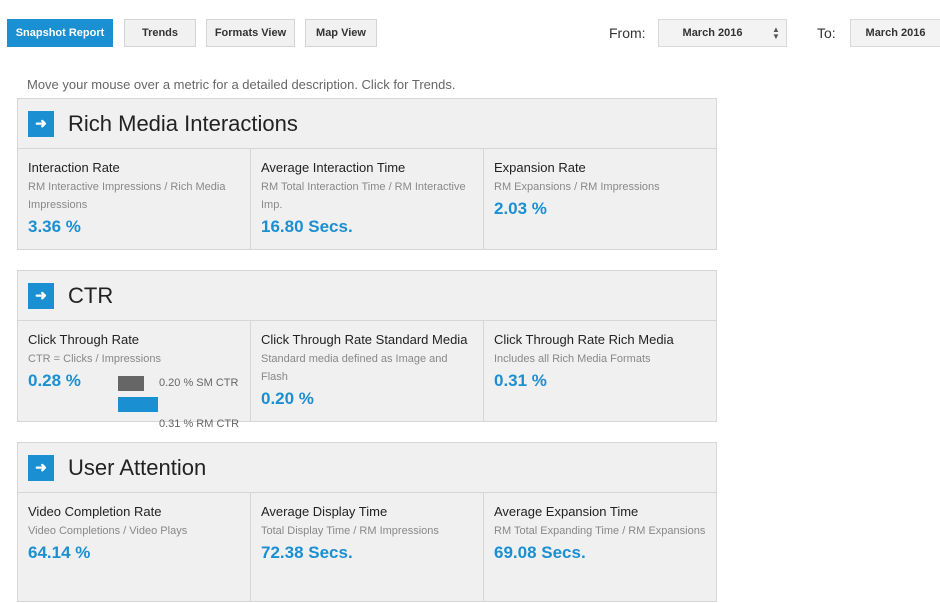  What do you see at coordinates (199, 383) in the screenshot?
I see `sm-ctr-label: 0.20 % SM CTR` at bounding box center [199, 383].